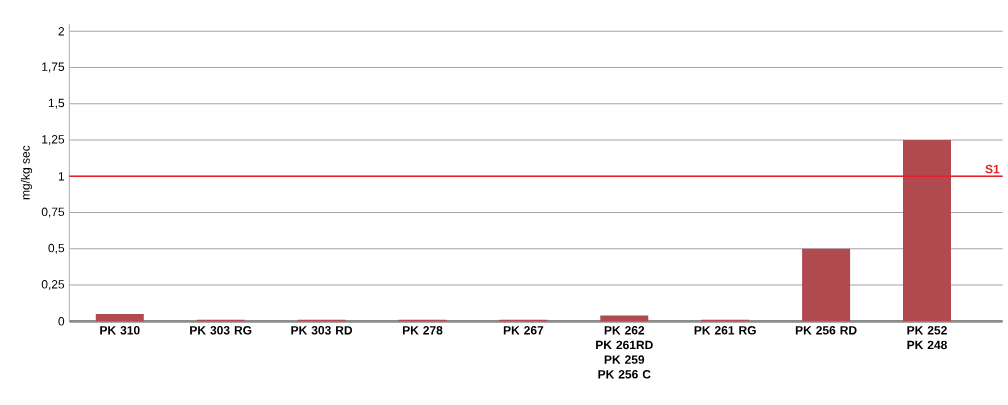  What do you see at coordinates (120, 330) in the screenshot?
I see `x-tick-label: PK 310` at bounding box center [120, 330].